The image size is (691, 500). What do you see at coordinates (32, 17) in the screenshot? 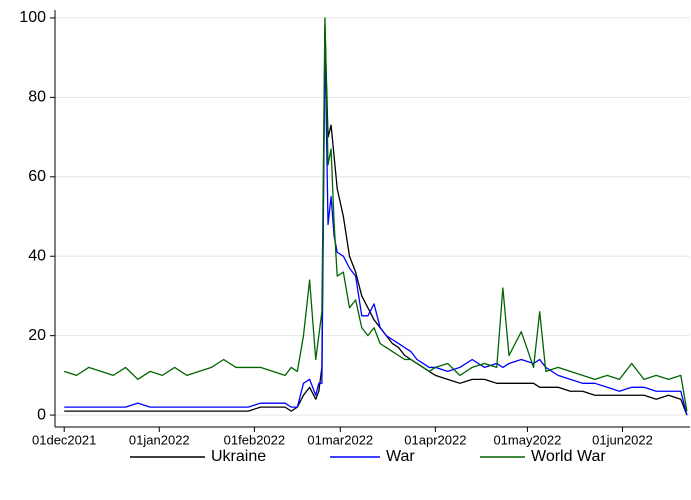
I see `y-tick-label: 100` at bounding box center [32, 17].